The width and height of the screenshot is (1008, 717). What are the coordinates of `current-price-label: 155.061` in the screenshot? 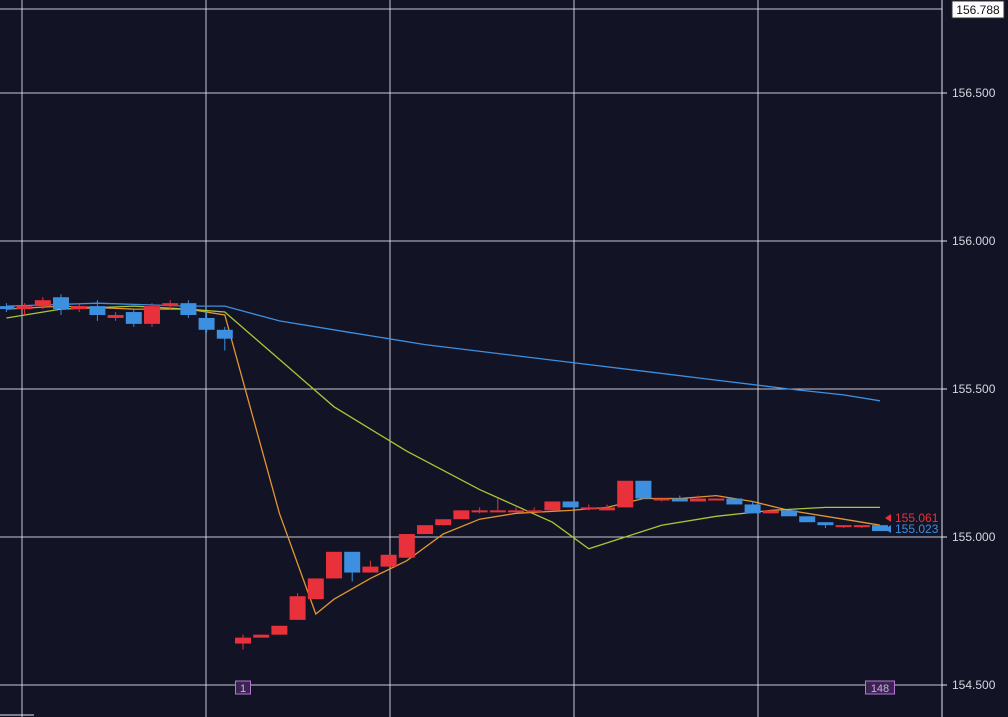 It's located at (912, 518).